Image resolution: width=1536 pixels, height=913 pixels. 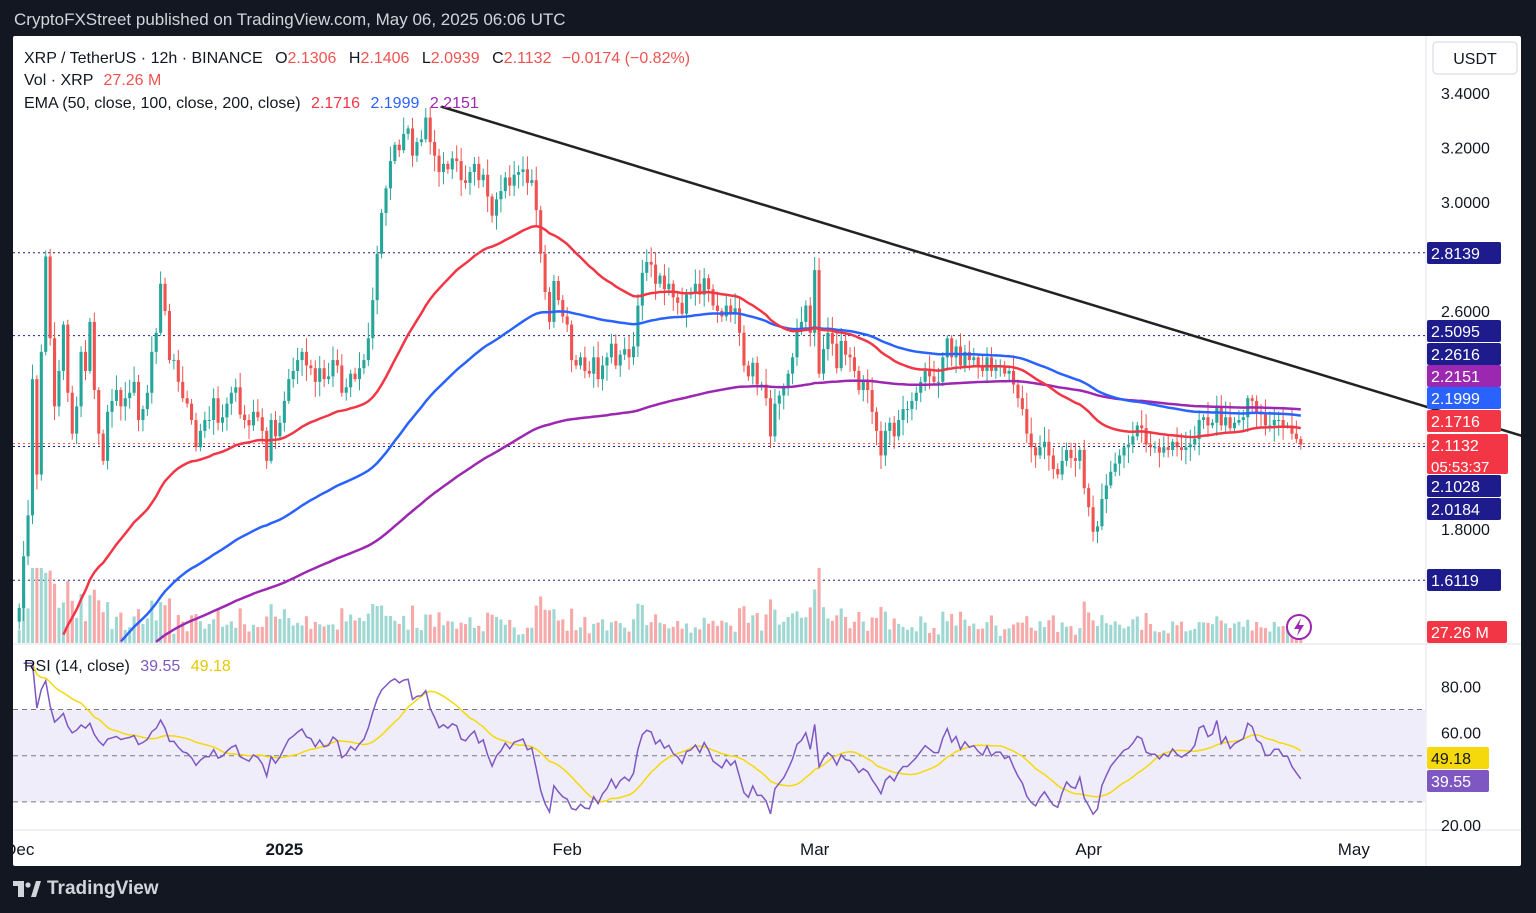 I want to click on legend-vol-value: 27.26 M, so click(x=133, y=80).